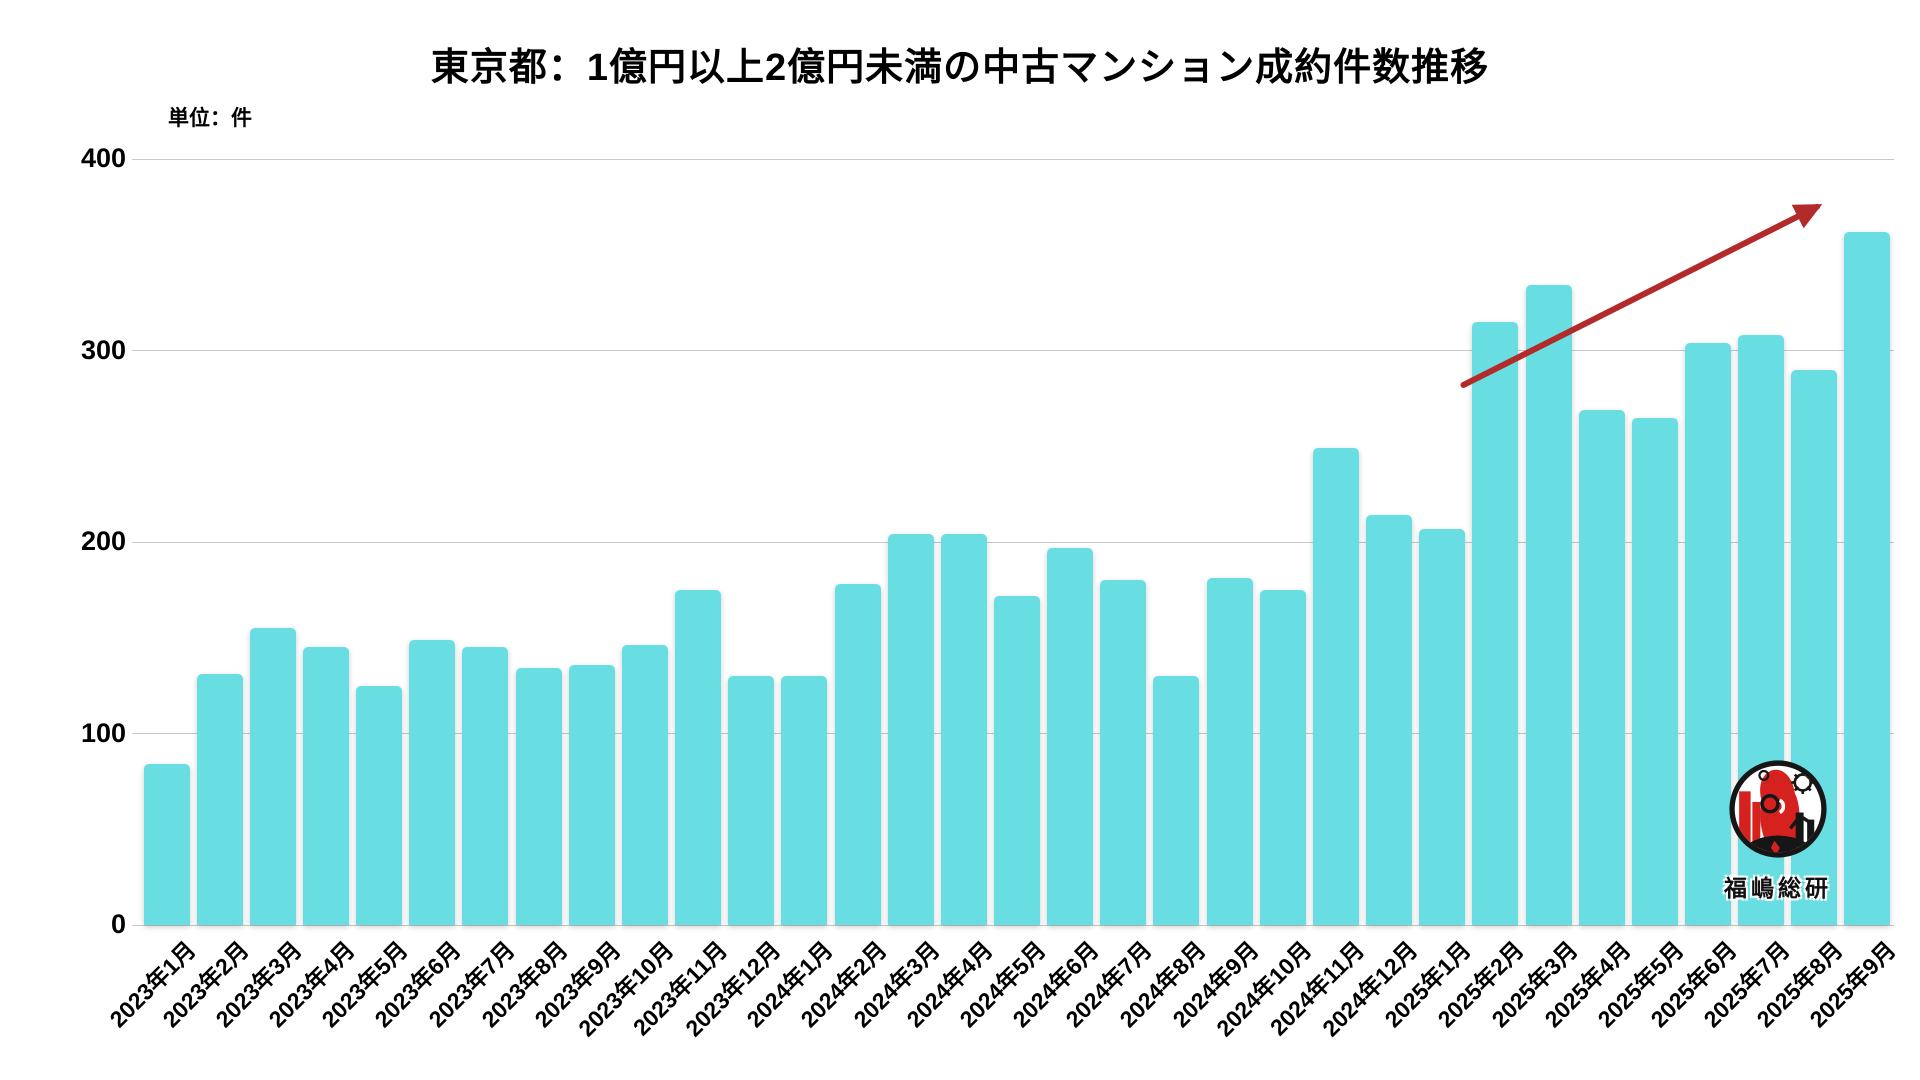 The height and width of the screenshot is (1080, 1920). I want to click on bar-2024年5月, so click(1017, 760).